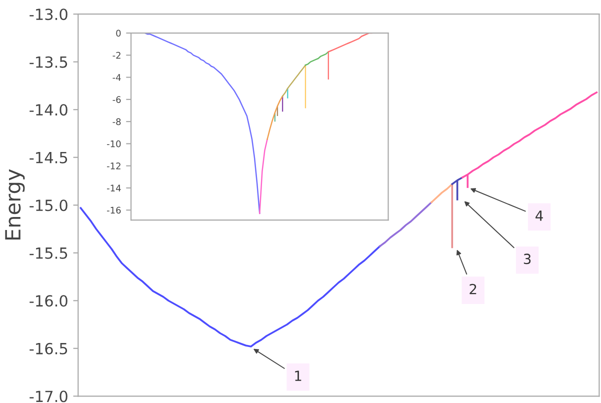 This screenshot has width=601, height=403. I want to click on y-tick-label: -13.0, so click(49, 14).